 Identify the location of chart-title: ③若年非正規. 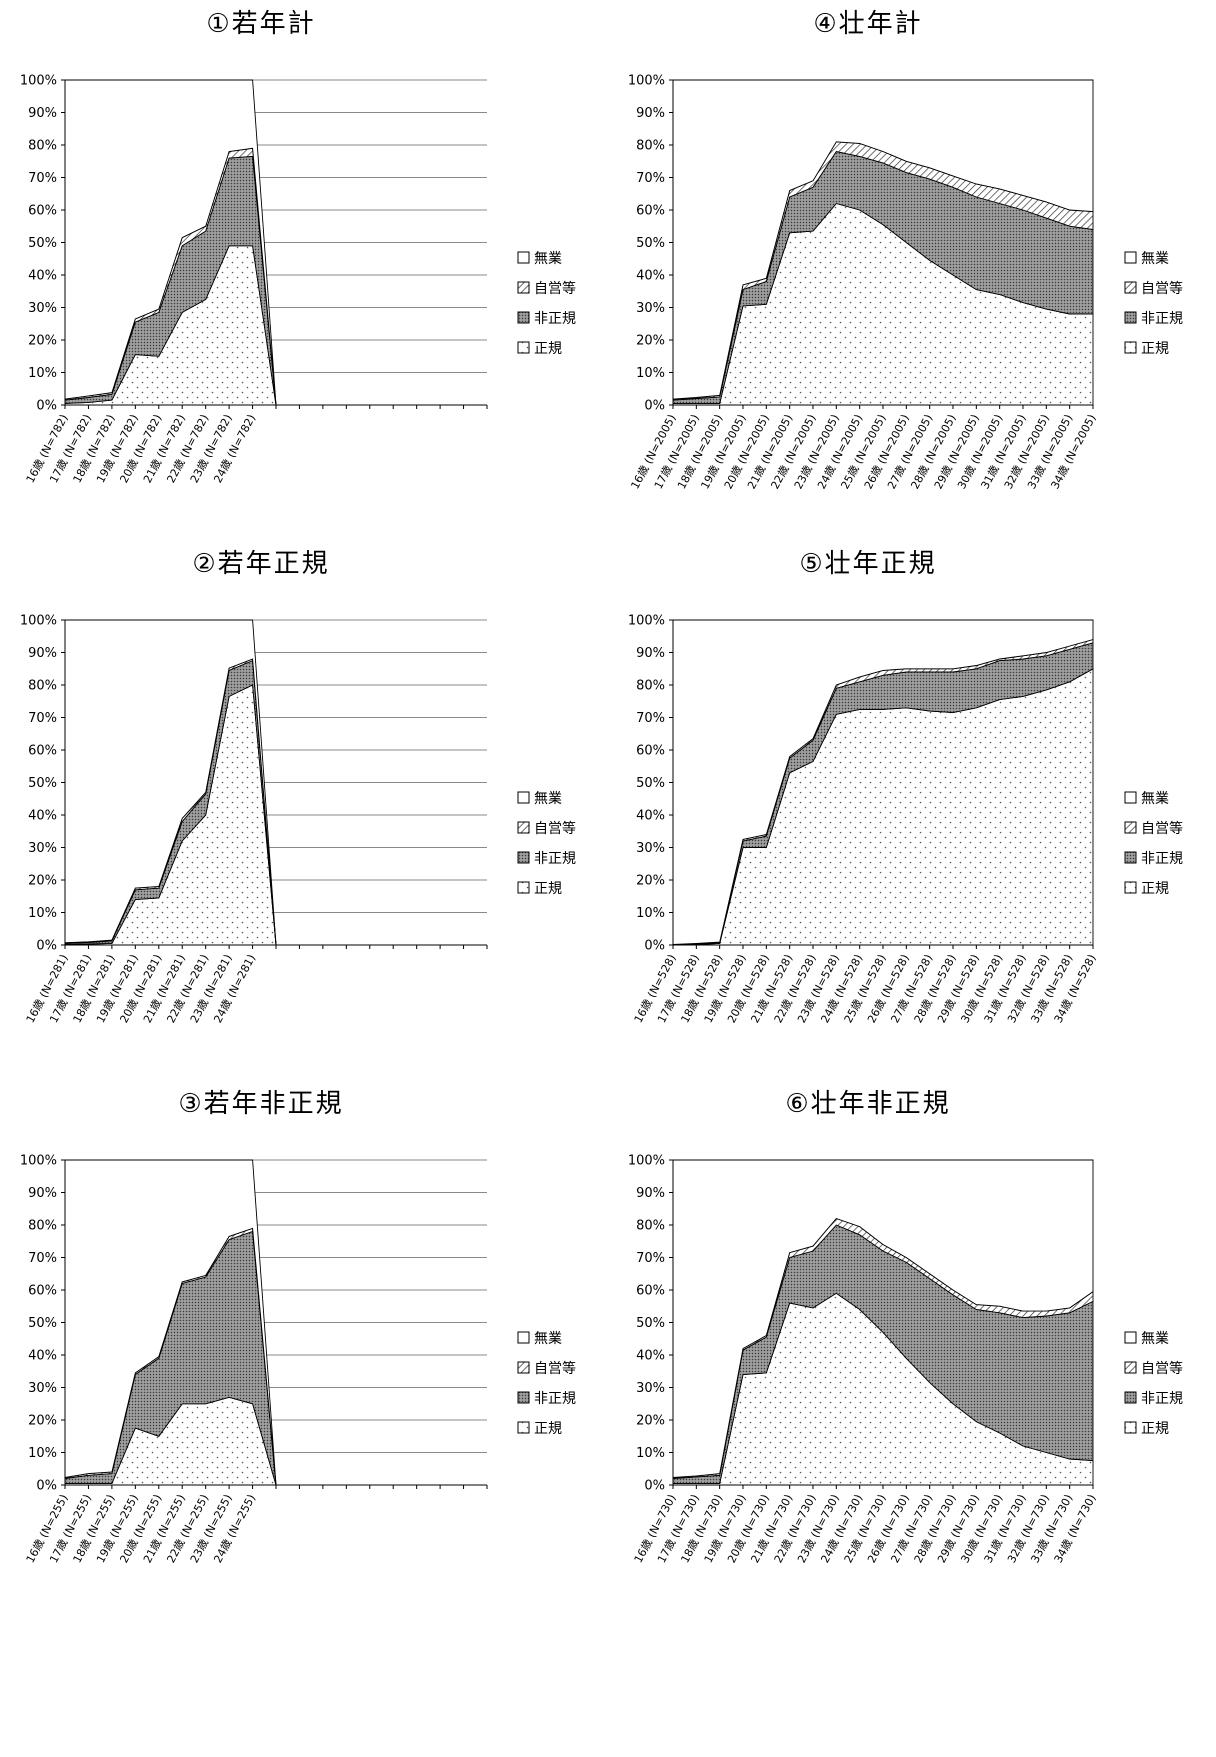
(260, 1104).